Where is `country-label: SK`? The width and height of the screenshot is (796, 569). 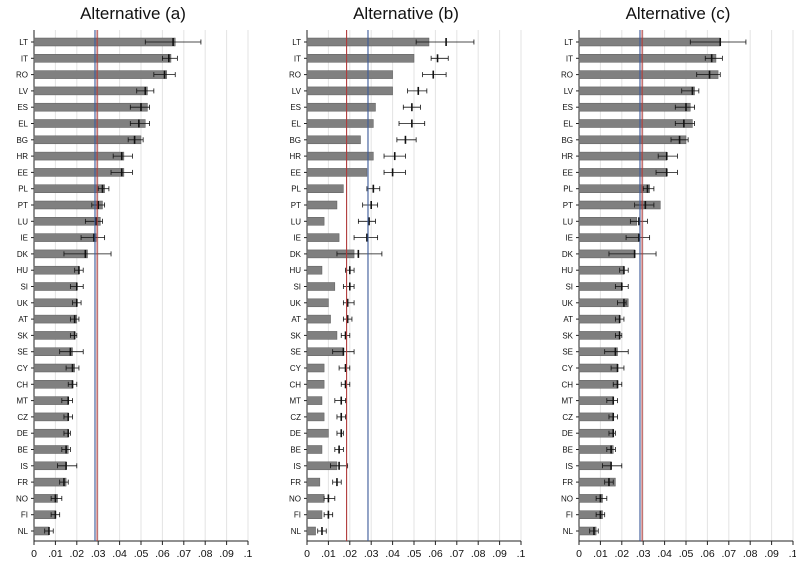
country-label: SK is located at coordinates (567, 335).